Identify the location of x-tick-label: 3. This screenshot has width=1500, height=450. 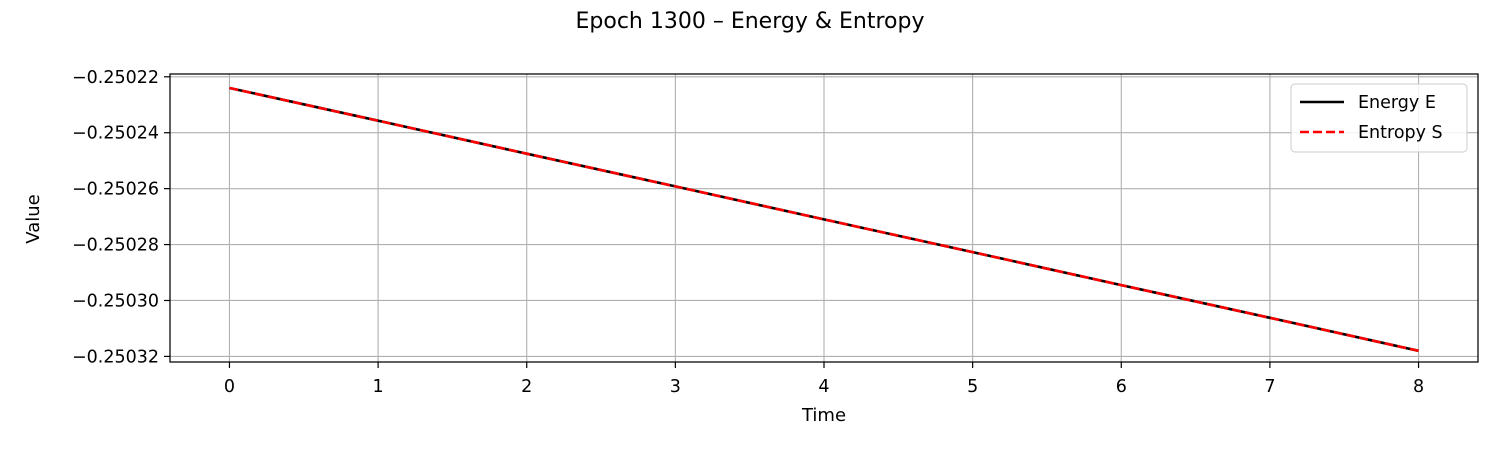
(675, 387).